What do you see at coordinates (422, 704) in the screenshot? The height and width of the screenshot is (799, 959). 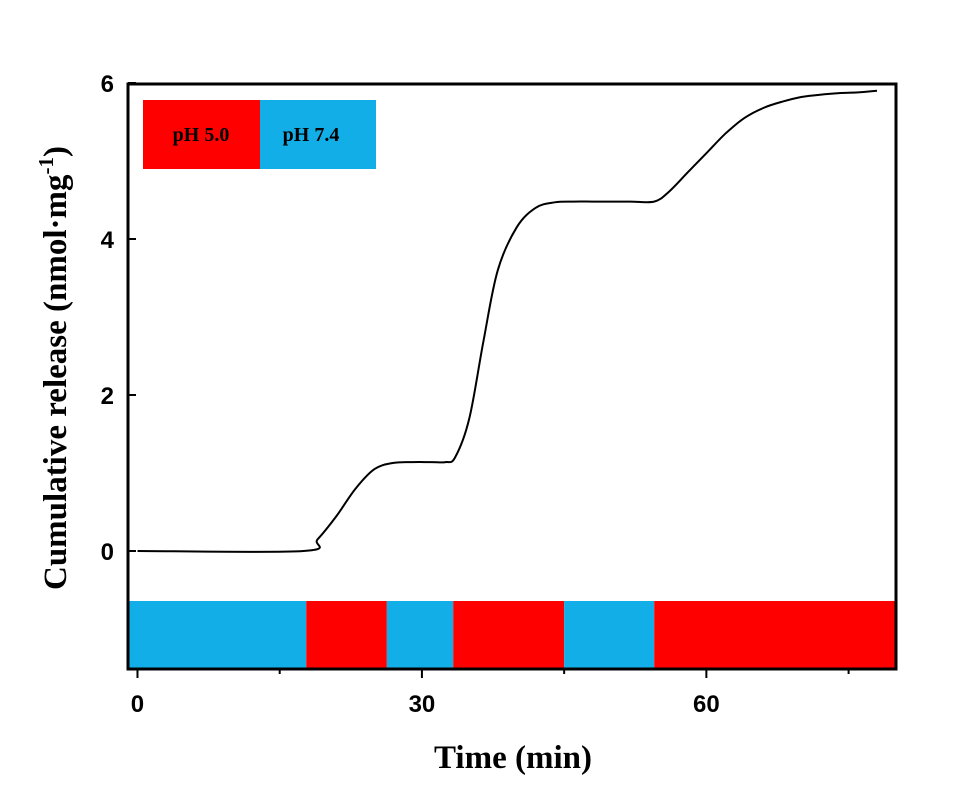 I see `x-tick-label-30: 30` at bounding box center [422, 704].